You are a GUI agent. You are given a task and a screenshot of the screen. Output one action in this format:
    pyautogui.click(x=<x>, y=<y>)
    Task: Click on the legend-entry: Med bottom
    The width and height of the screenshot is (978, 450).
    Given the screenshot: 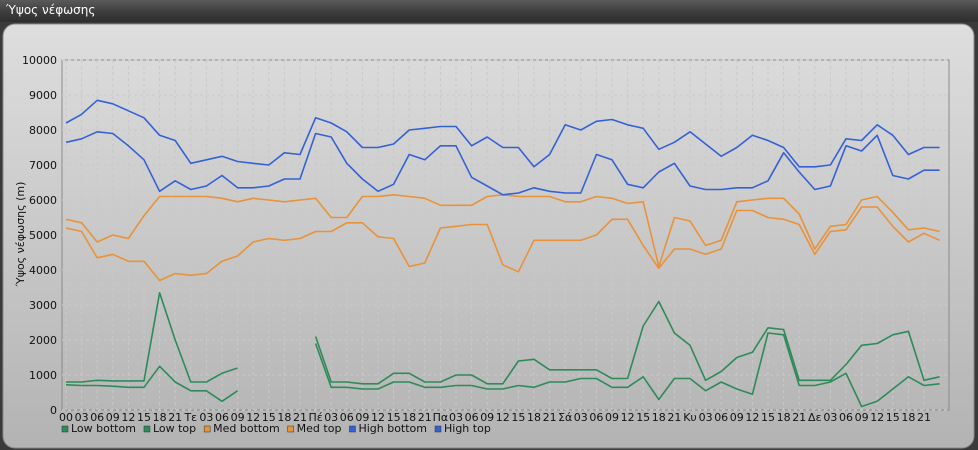 What is the action you would take?
    pyautogui.click(x=246, y=428)
    